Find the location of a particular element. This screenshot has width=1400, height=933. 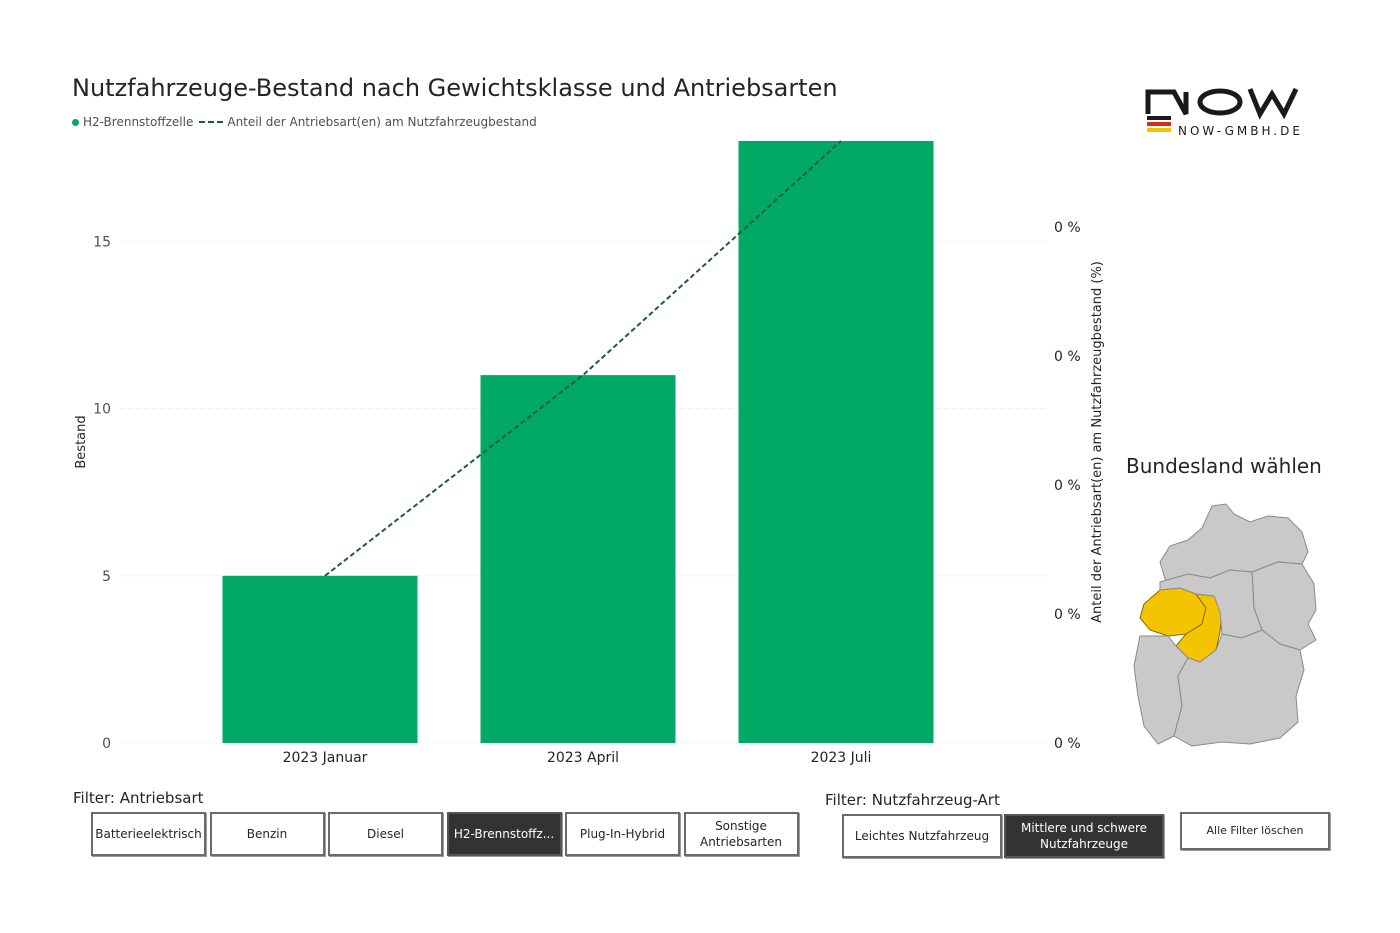

y-tick-label: 10 is located at coordinates (102, 410).